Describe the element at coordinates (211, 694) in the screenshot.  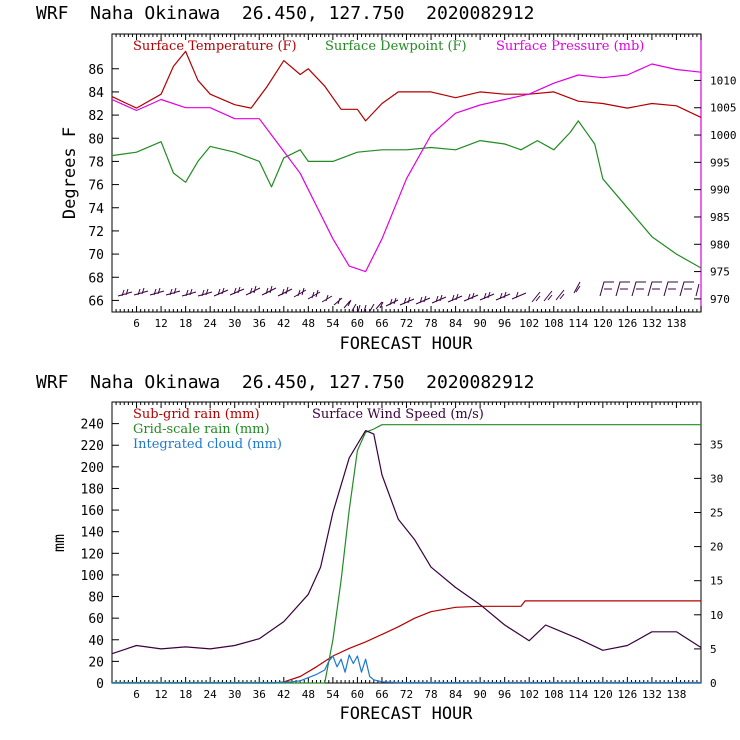
I see `precipitation-x-tick-label: 24` at that location.